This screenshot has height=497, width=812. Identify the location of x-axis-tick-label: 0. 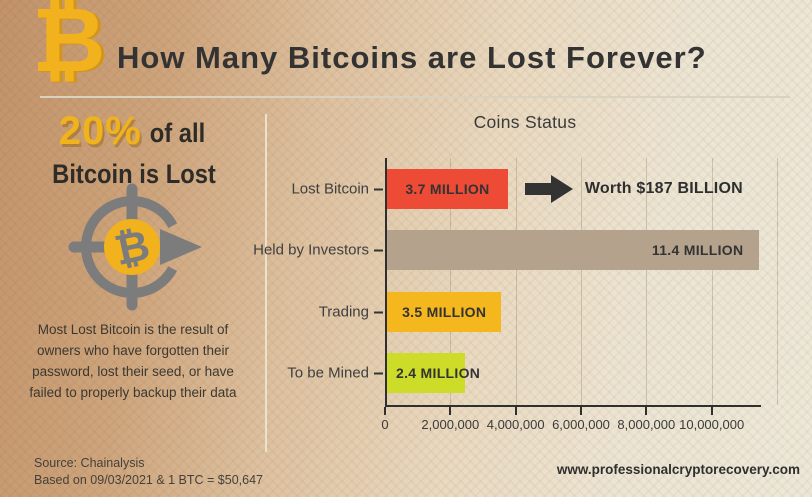
(385, 424).